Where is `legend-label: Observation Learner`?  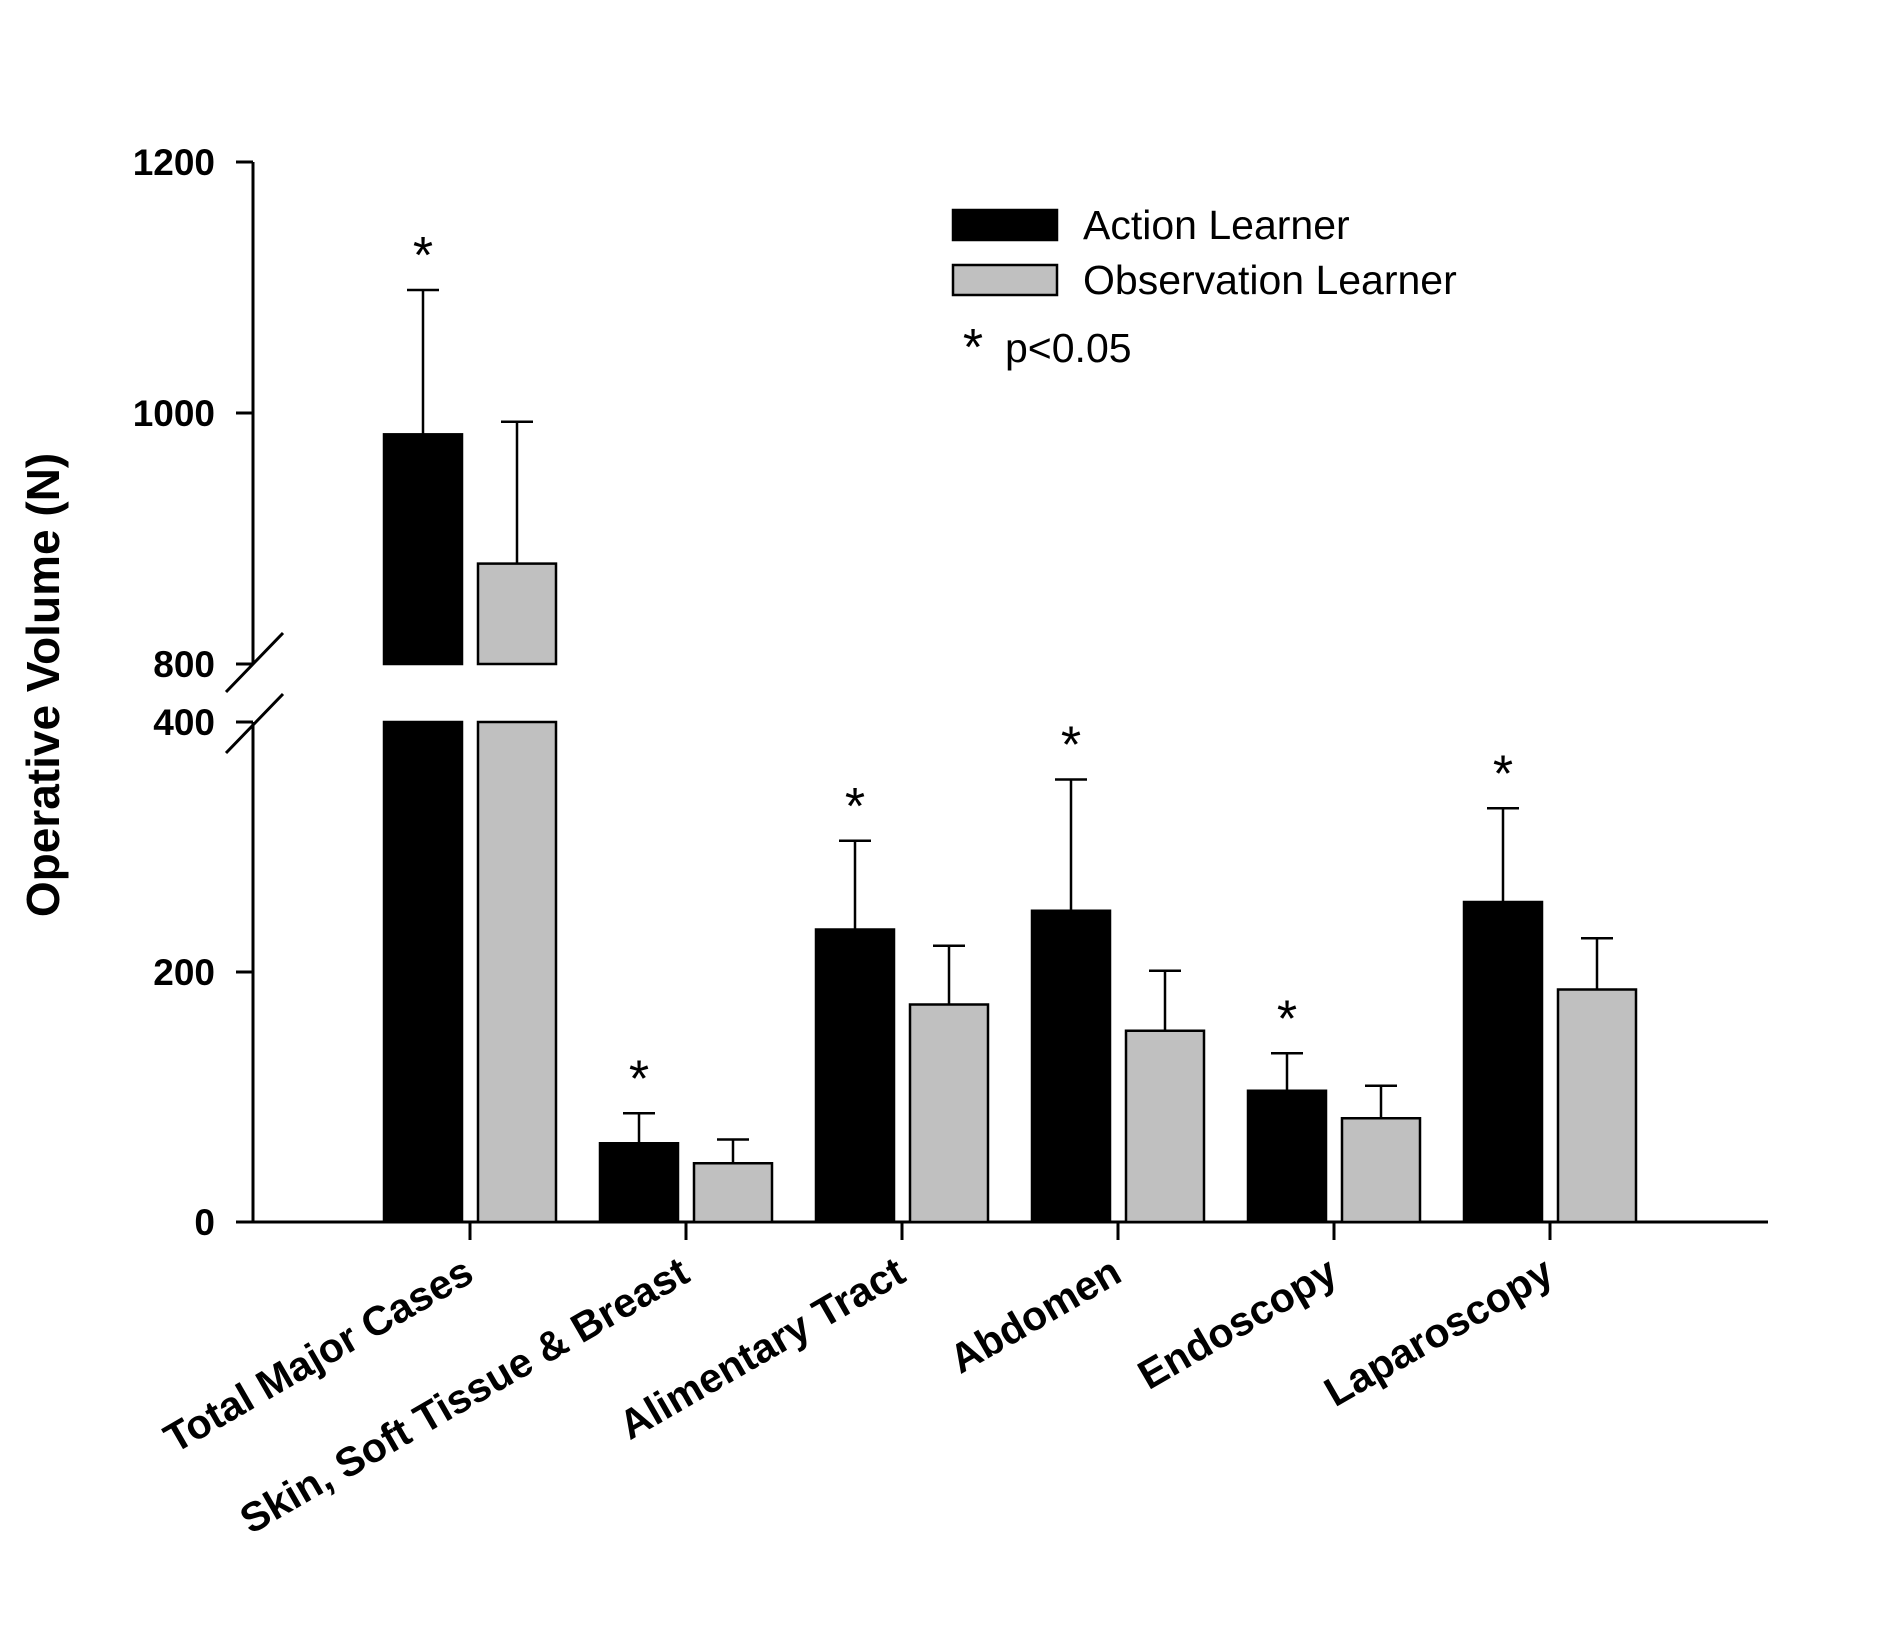 legend-label: Observation Learner is located at coordinates (1270, 280).